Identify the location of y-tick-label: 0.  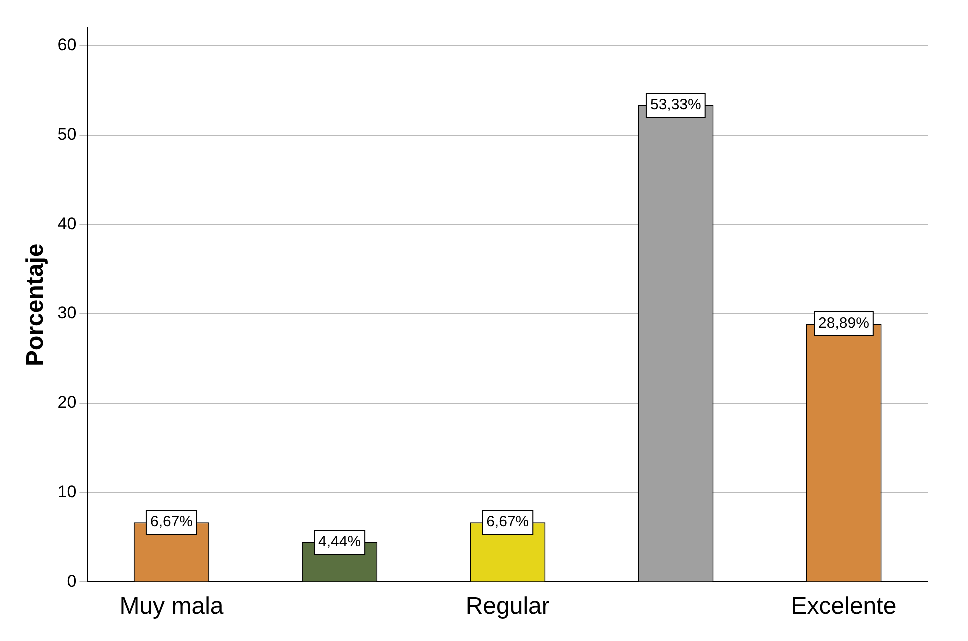
(72, 581).